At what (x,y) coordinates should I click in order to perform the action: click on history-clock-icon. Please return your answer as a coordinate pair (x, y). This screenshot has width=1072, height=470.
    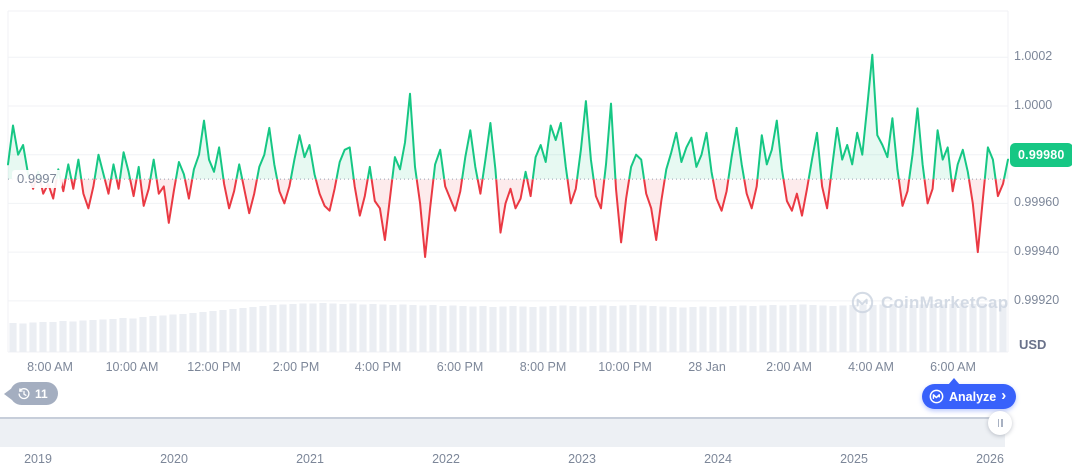
    Looking at the image, I should click on (24, 394).